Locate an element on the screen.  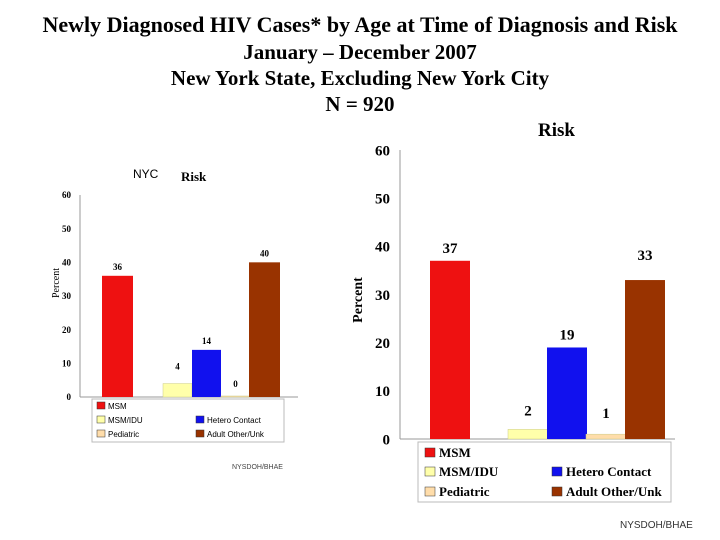
nys-y-tick-label: 60 is located at coordinates (382, 151).